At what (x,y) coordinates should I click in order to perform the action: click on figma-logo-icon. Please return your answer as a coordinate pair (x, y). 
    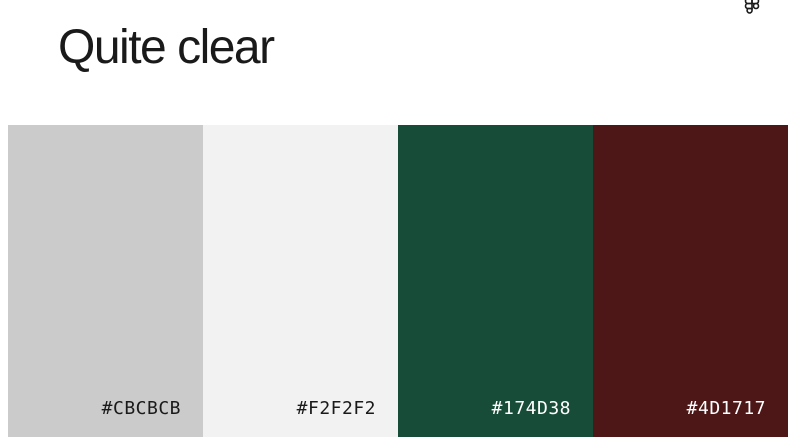
    Looking at the image, I should click on (752, 9).